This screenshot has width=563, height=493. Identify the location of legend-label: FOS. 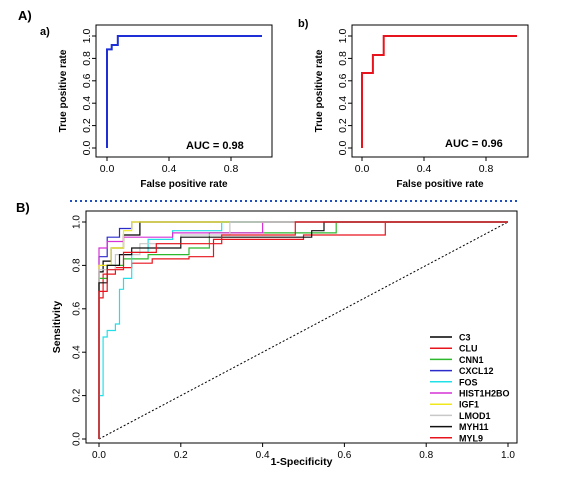
(468, 382).